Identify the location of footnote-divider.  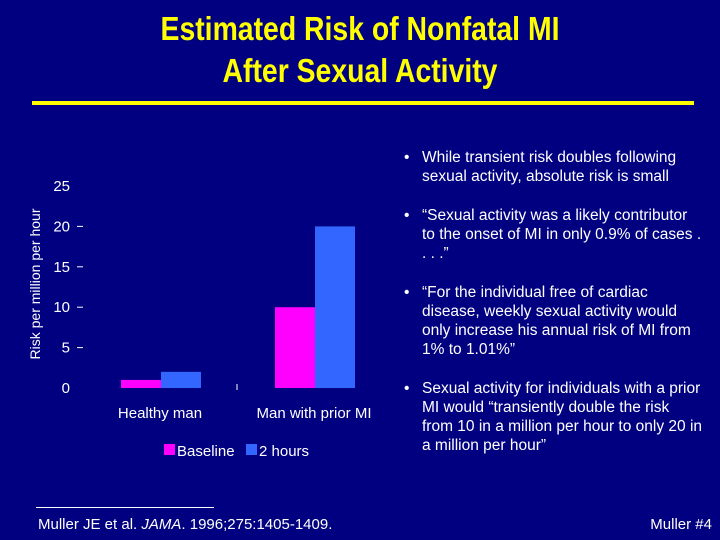
(125, 507).